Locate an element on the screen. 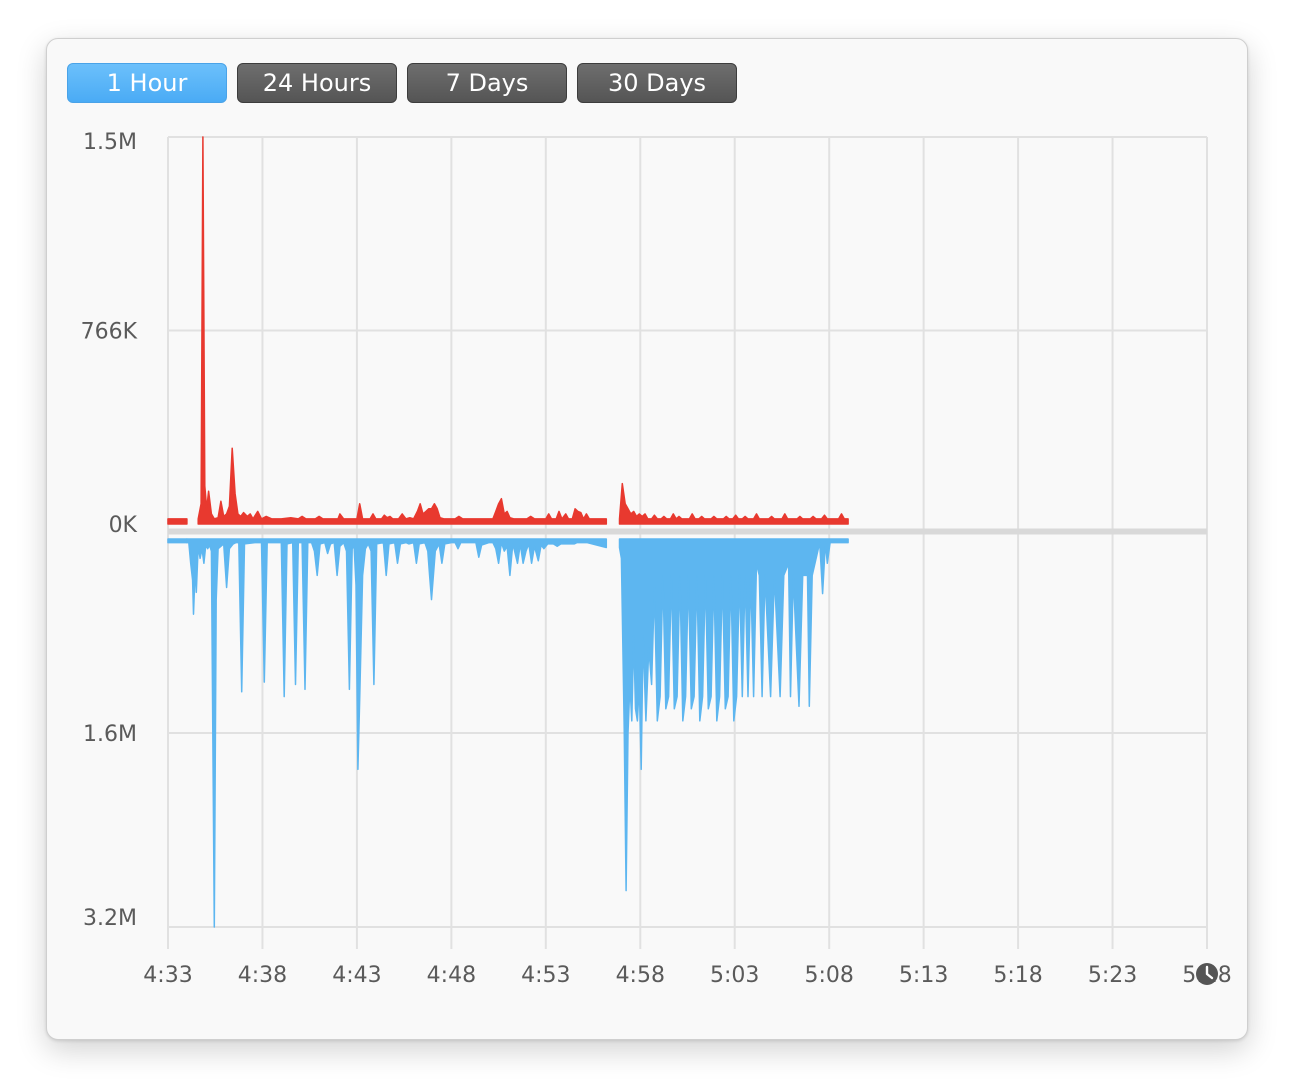 This screenshot has width=1292, height=1092. x-tick-0: 4:33 is located at coordinates (167, 975).